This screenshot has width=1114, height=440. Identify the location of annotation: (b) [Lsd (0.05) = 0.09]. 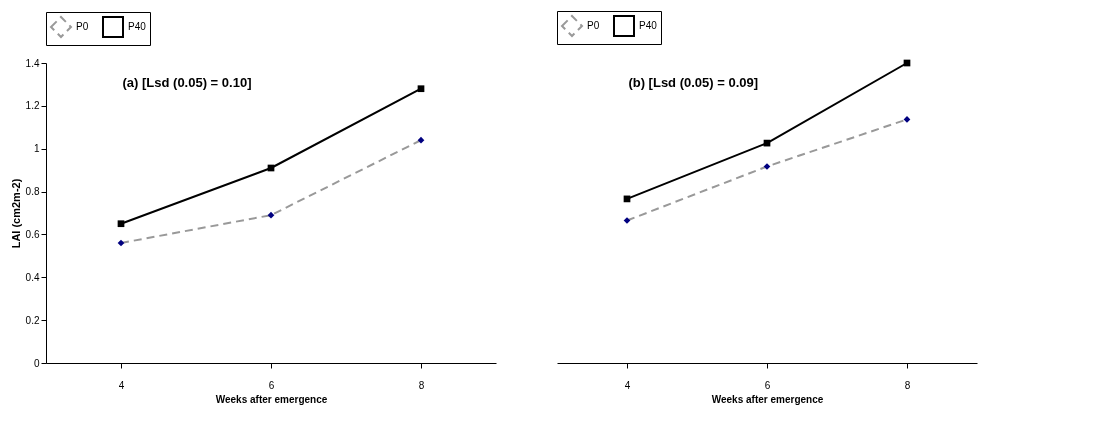
(693, 82).